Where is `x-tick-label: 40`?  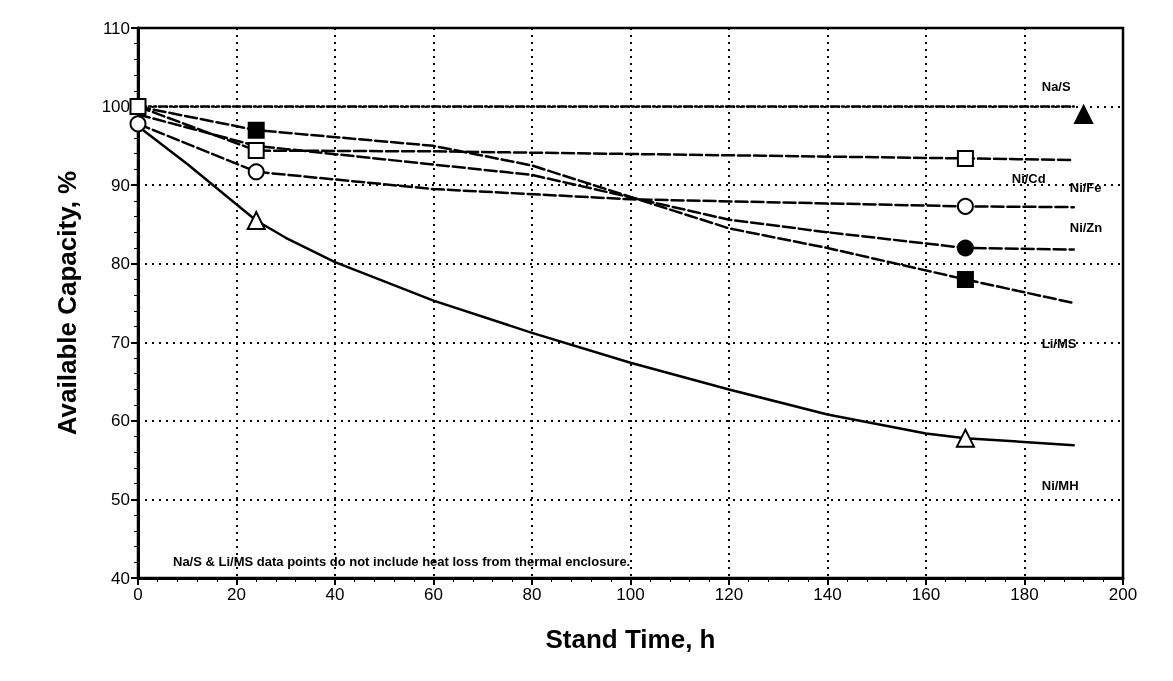
x-tick-label: 40 is located at coordinates (335, 594).